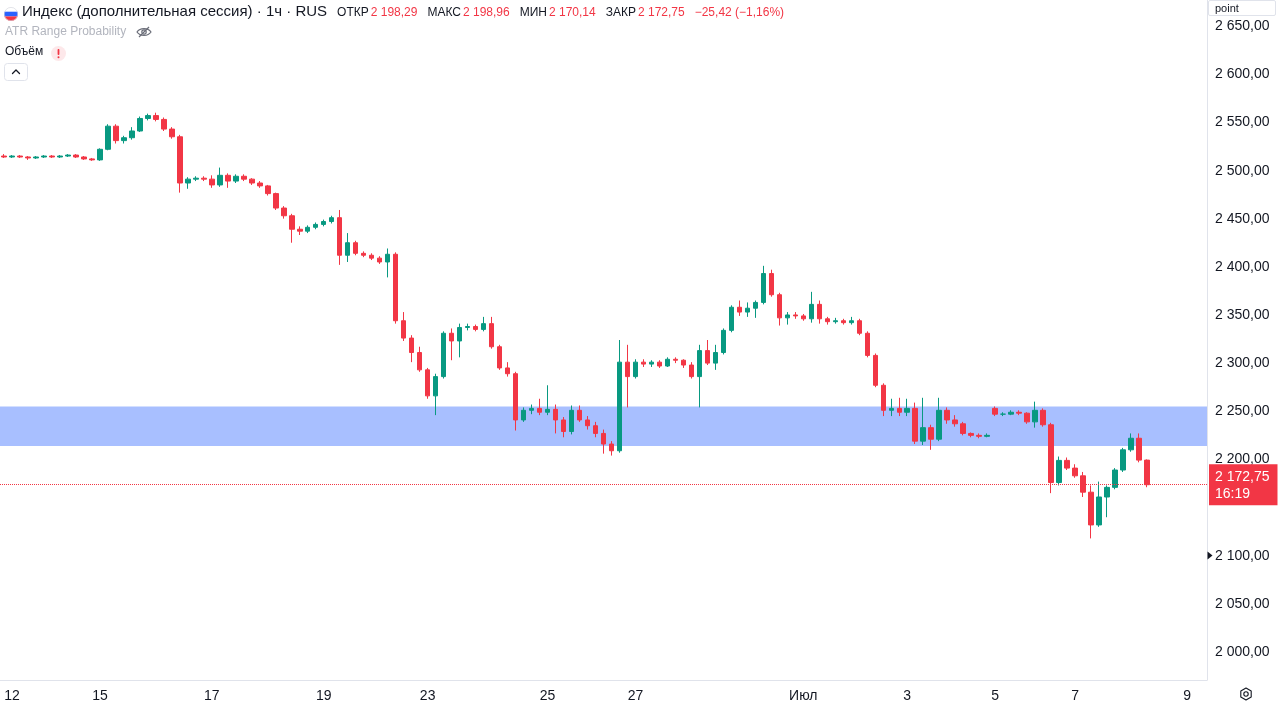 The width and height of the screenshot is (1280, 707). I want to click on y-tick-label: 2 200,00, so click(1242, 458).